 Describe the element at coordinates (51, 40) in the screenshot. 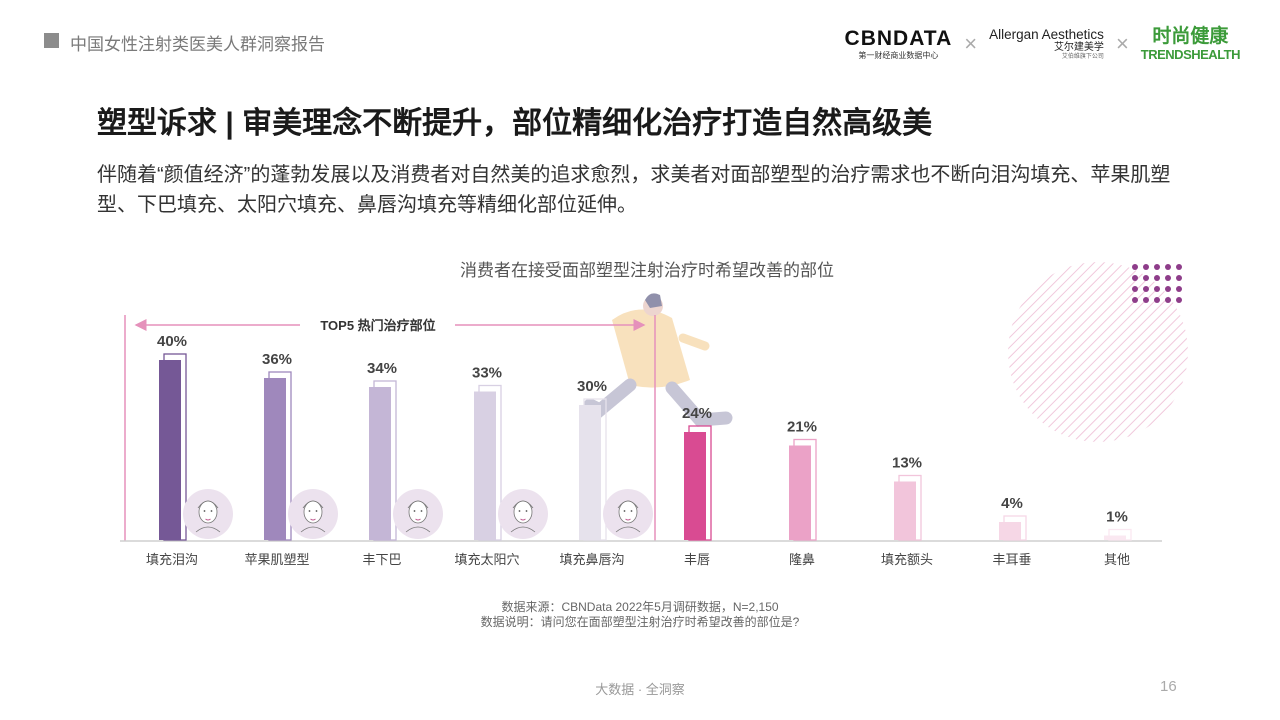

I see `header-square-icon` at that location.